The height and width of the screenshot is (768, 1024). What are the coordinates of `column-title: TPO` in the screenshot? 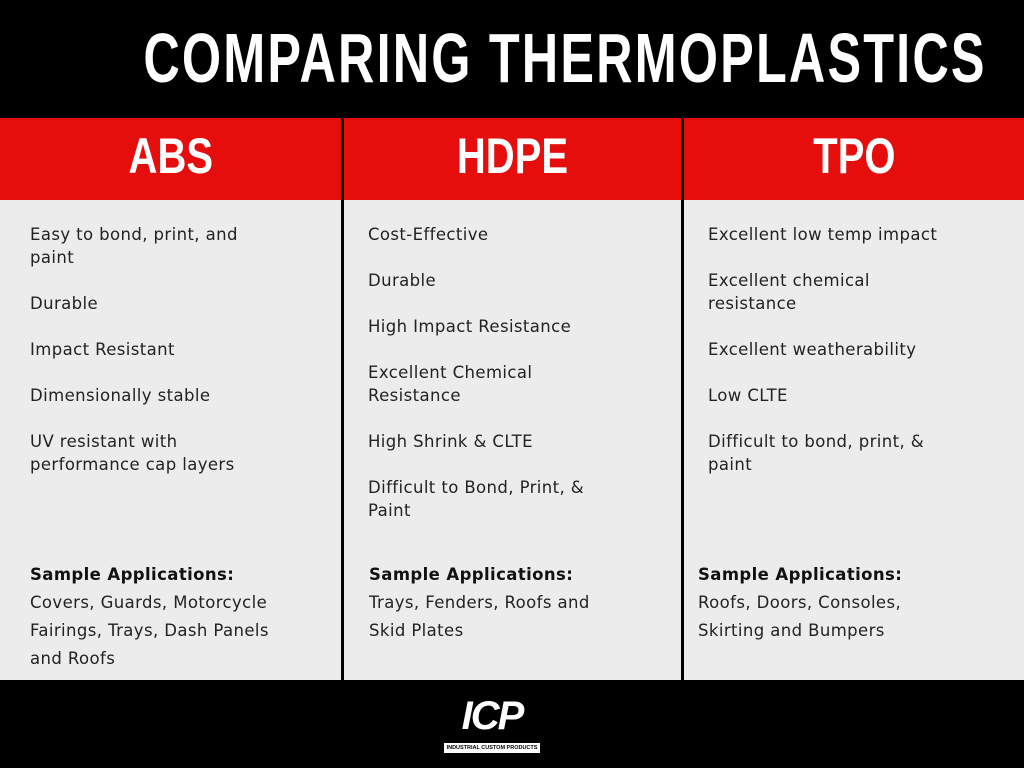 It's located at (854, 156).